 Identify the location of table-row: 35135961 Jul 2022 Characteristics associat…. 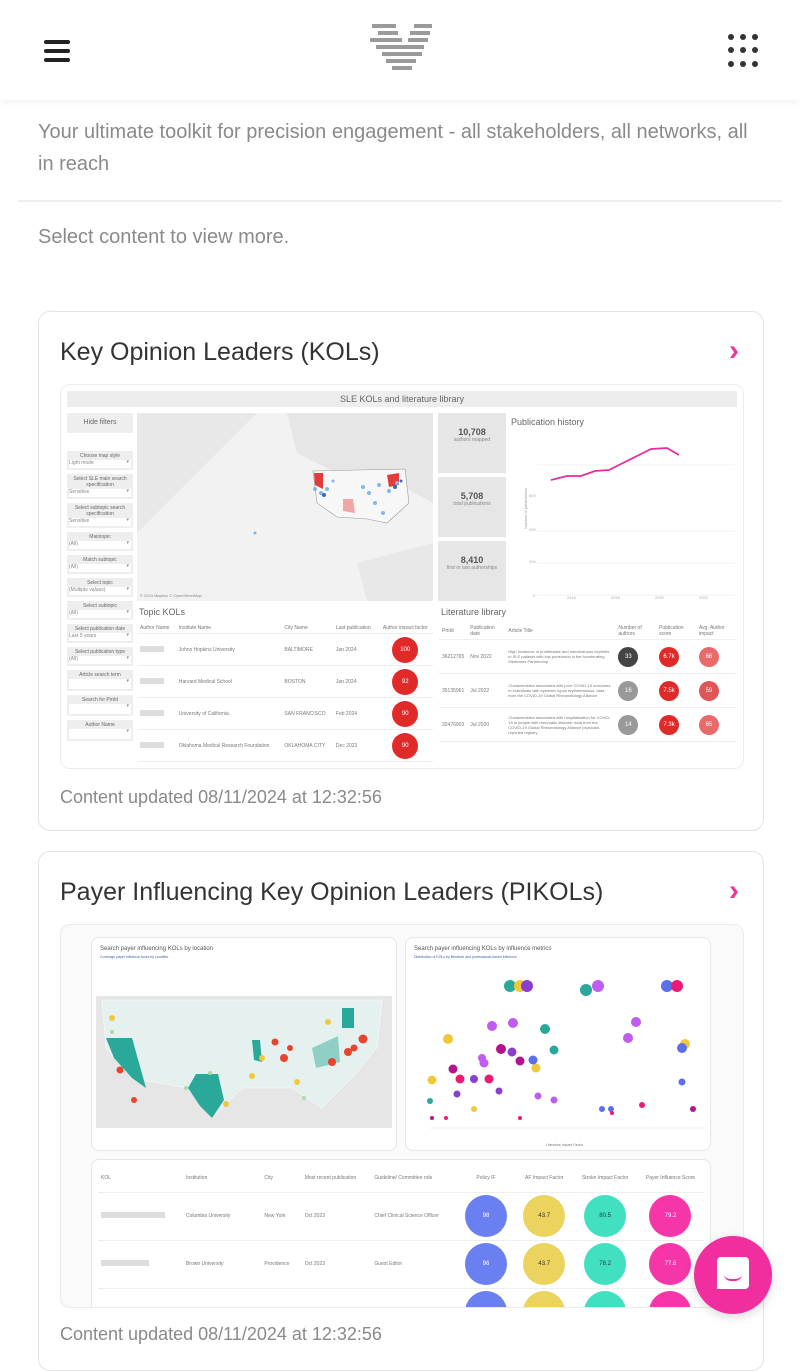
(588, 690).